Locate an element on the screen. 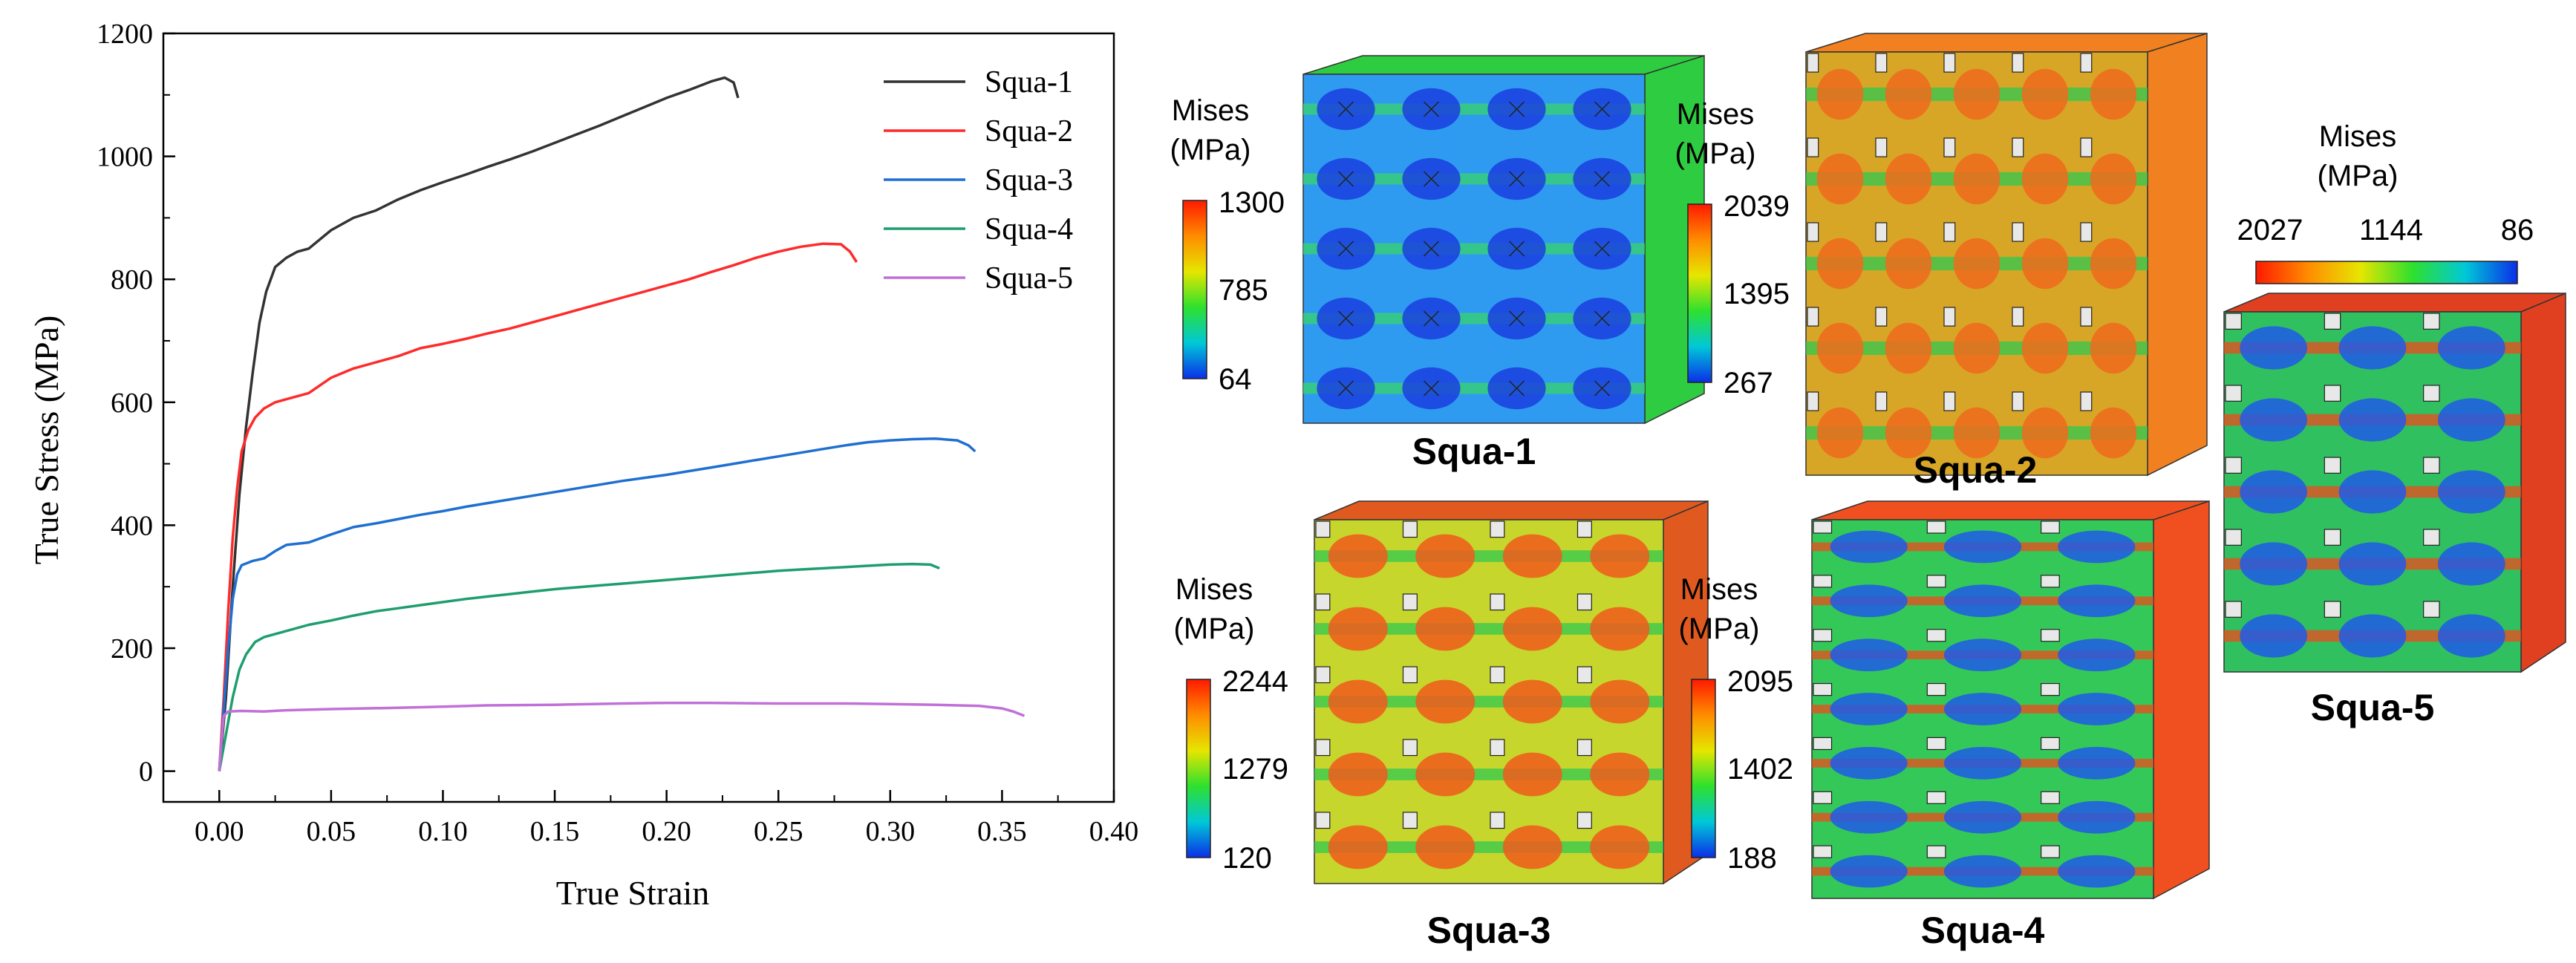  legend-label: Squa-4 is located at coordinates (1029, 229).